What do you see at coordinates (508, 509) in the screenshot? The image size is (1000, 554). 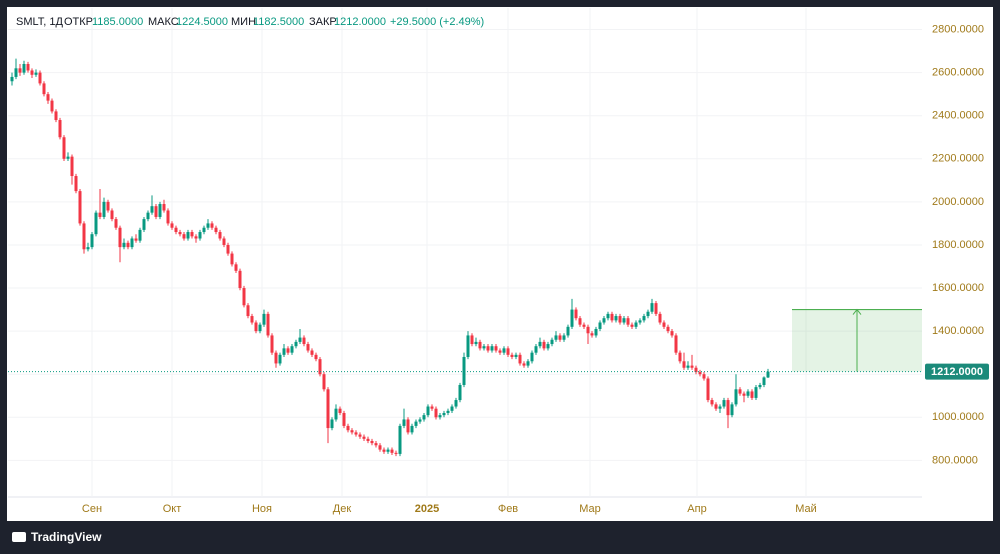 I see `x-tick-label: Фев` at bounding box center [508, 509].